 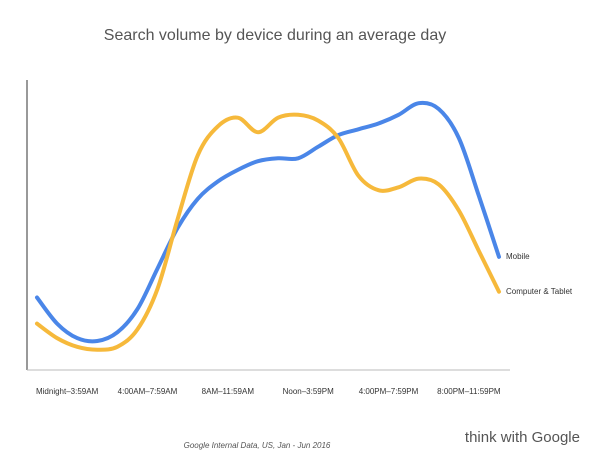 What do you see at coordinates (67, 391) in the screenshot?
I see `x-tick-label: Midnight–3:59AM` at bounding box center [67, 391].